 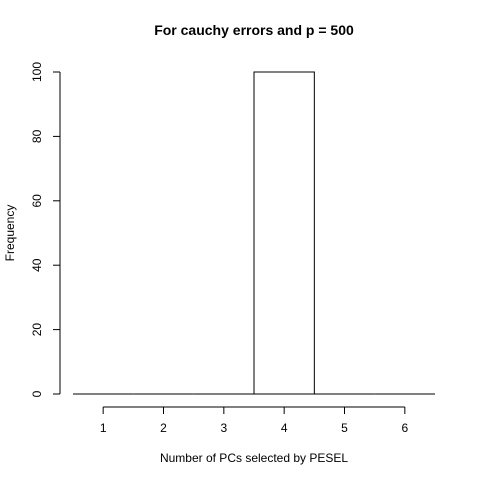 I want to click on y-tick-label-20: 20, so click(x=37, y=330).